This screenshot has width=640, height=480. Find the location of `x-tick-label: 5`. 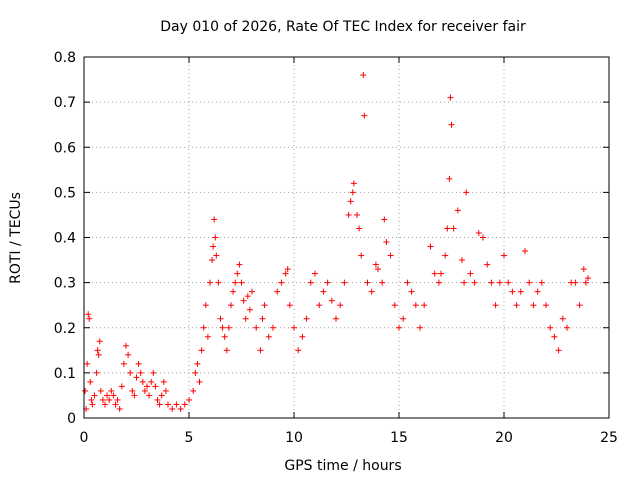

x-tick-label: 5 is located at coordinates (189, 438).